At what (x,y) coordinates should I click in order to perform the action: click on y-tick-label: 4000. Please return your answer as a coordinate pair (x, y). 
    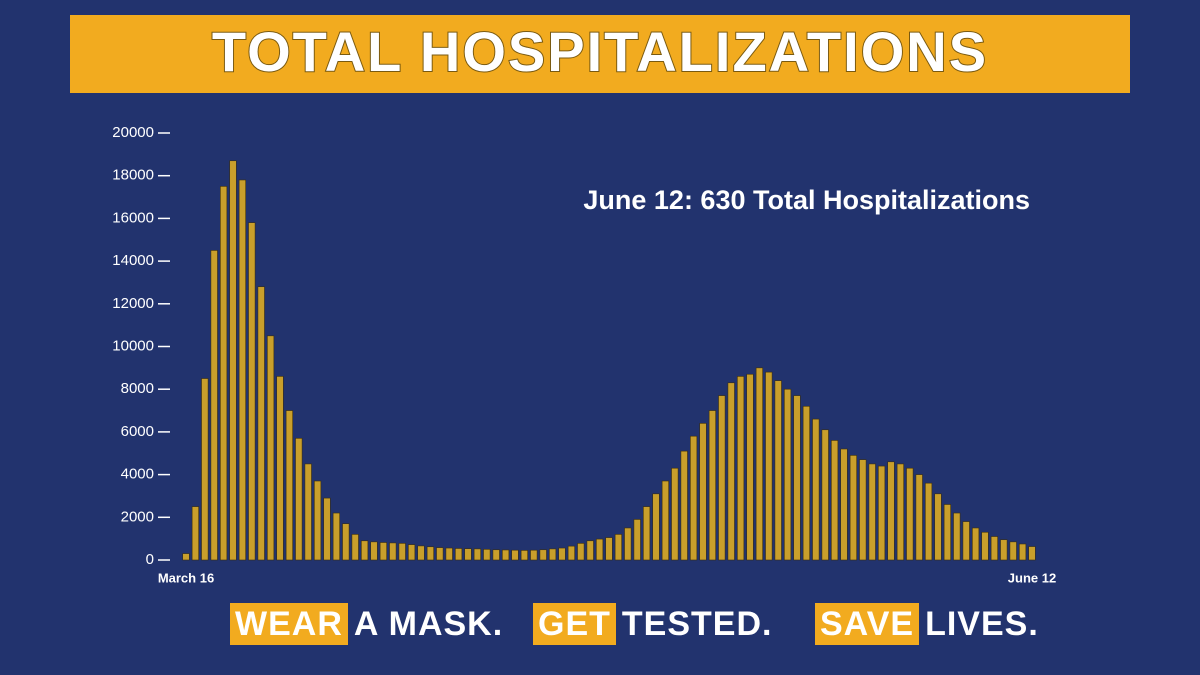
    Looking at the image, I should click on (137, 474).